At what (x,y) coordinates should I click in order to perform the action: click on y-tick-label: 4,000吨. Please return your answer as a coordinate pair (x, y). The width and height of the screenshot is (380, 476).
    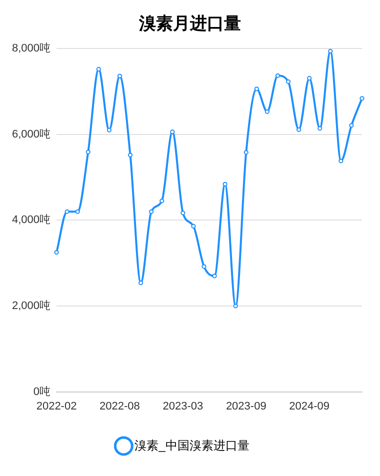
    Looking at the image, I should click on (31, 219).